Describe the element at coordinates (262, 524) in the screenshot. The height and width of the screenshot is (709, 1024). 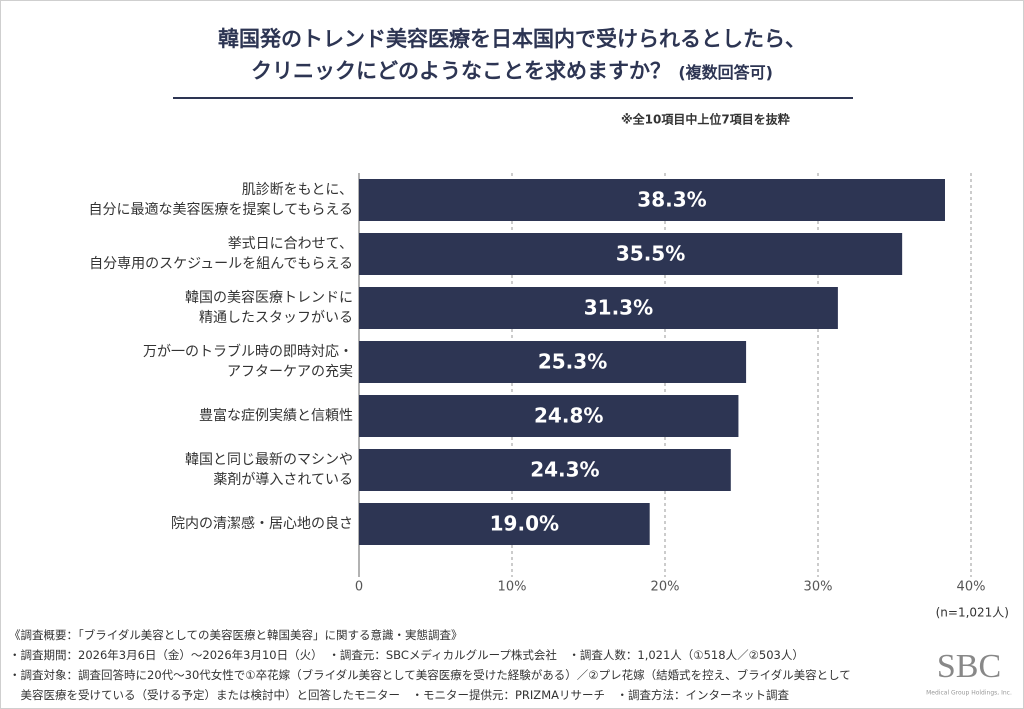
I see `y-tick-label: 院内の清潔感・居心地の良さ` at that location.